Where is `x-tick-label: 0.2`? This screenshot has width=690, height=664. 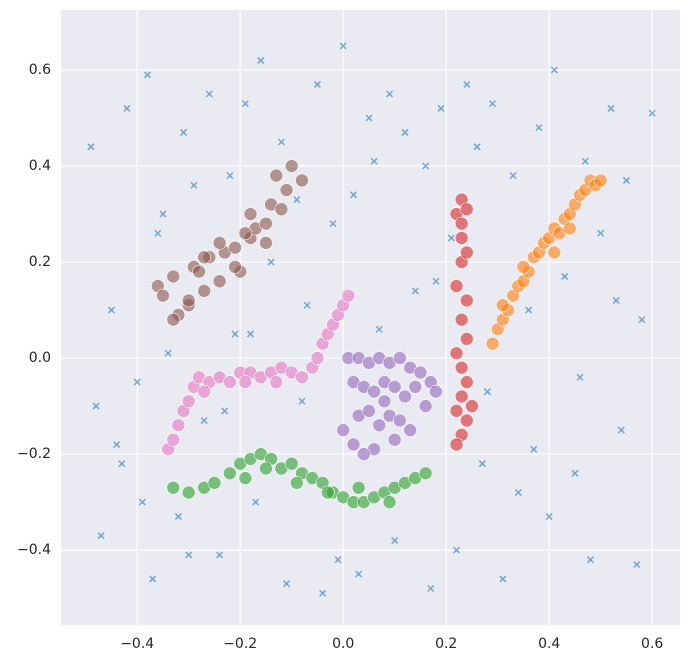
x-tick-label: 0.2 is located at coordinates (446, 644).